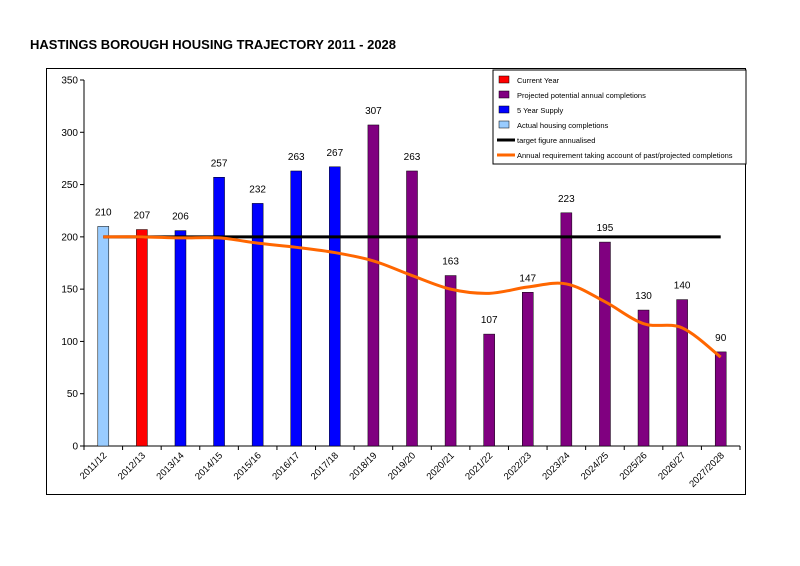 This screenshot has height=566, width=800. Describe the element at coordinates (171, 466) in the screenshot. I see `x-tick-label: 2013/14` at that location.